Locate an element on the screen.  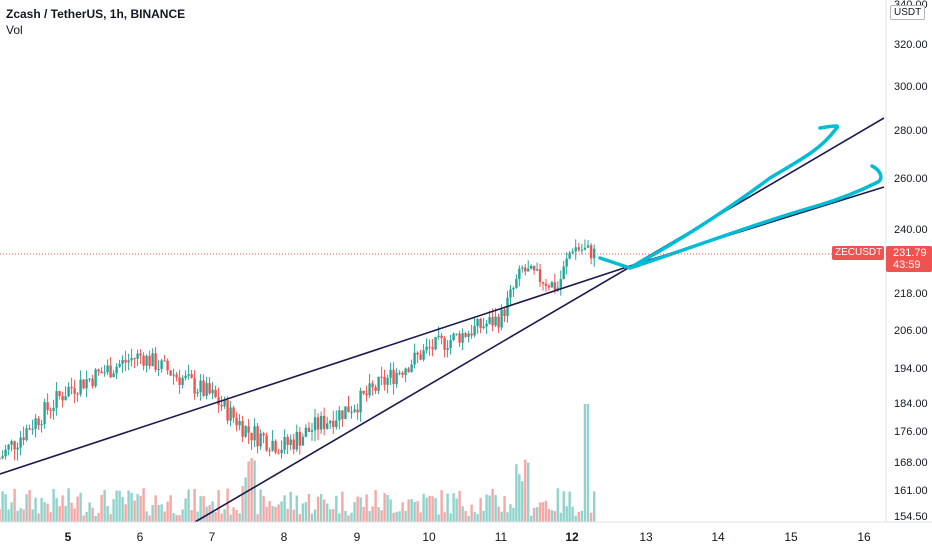
time-tick-label: 12 is located at coordinates (572, 537).